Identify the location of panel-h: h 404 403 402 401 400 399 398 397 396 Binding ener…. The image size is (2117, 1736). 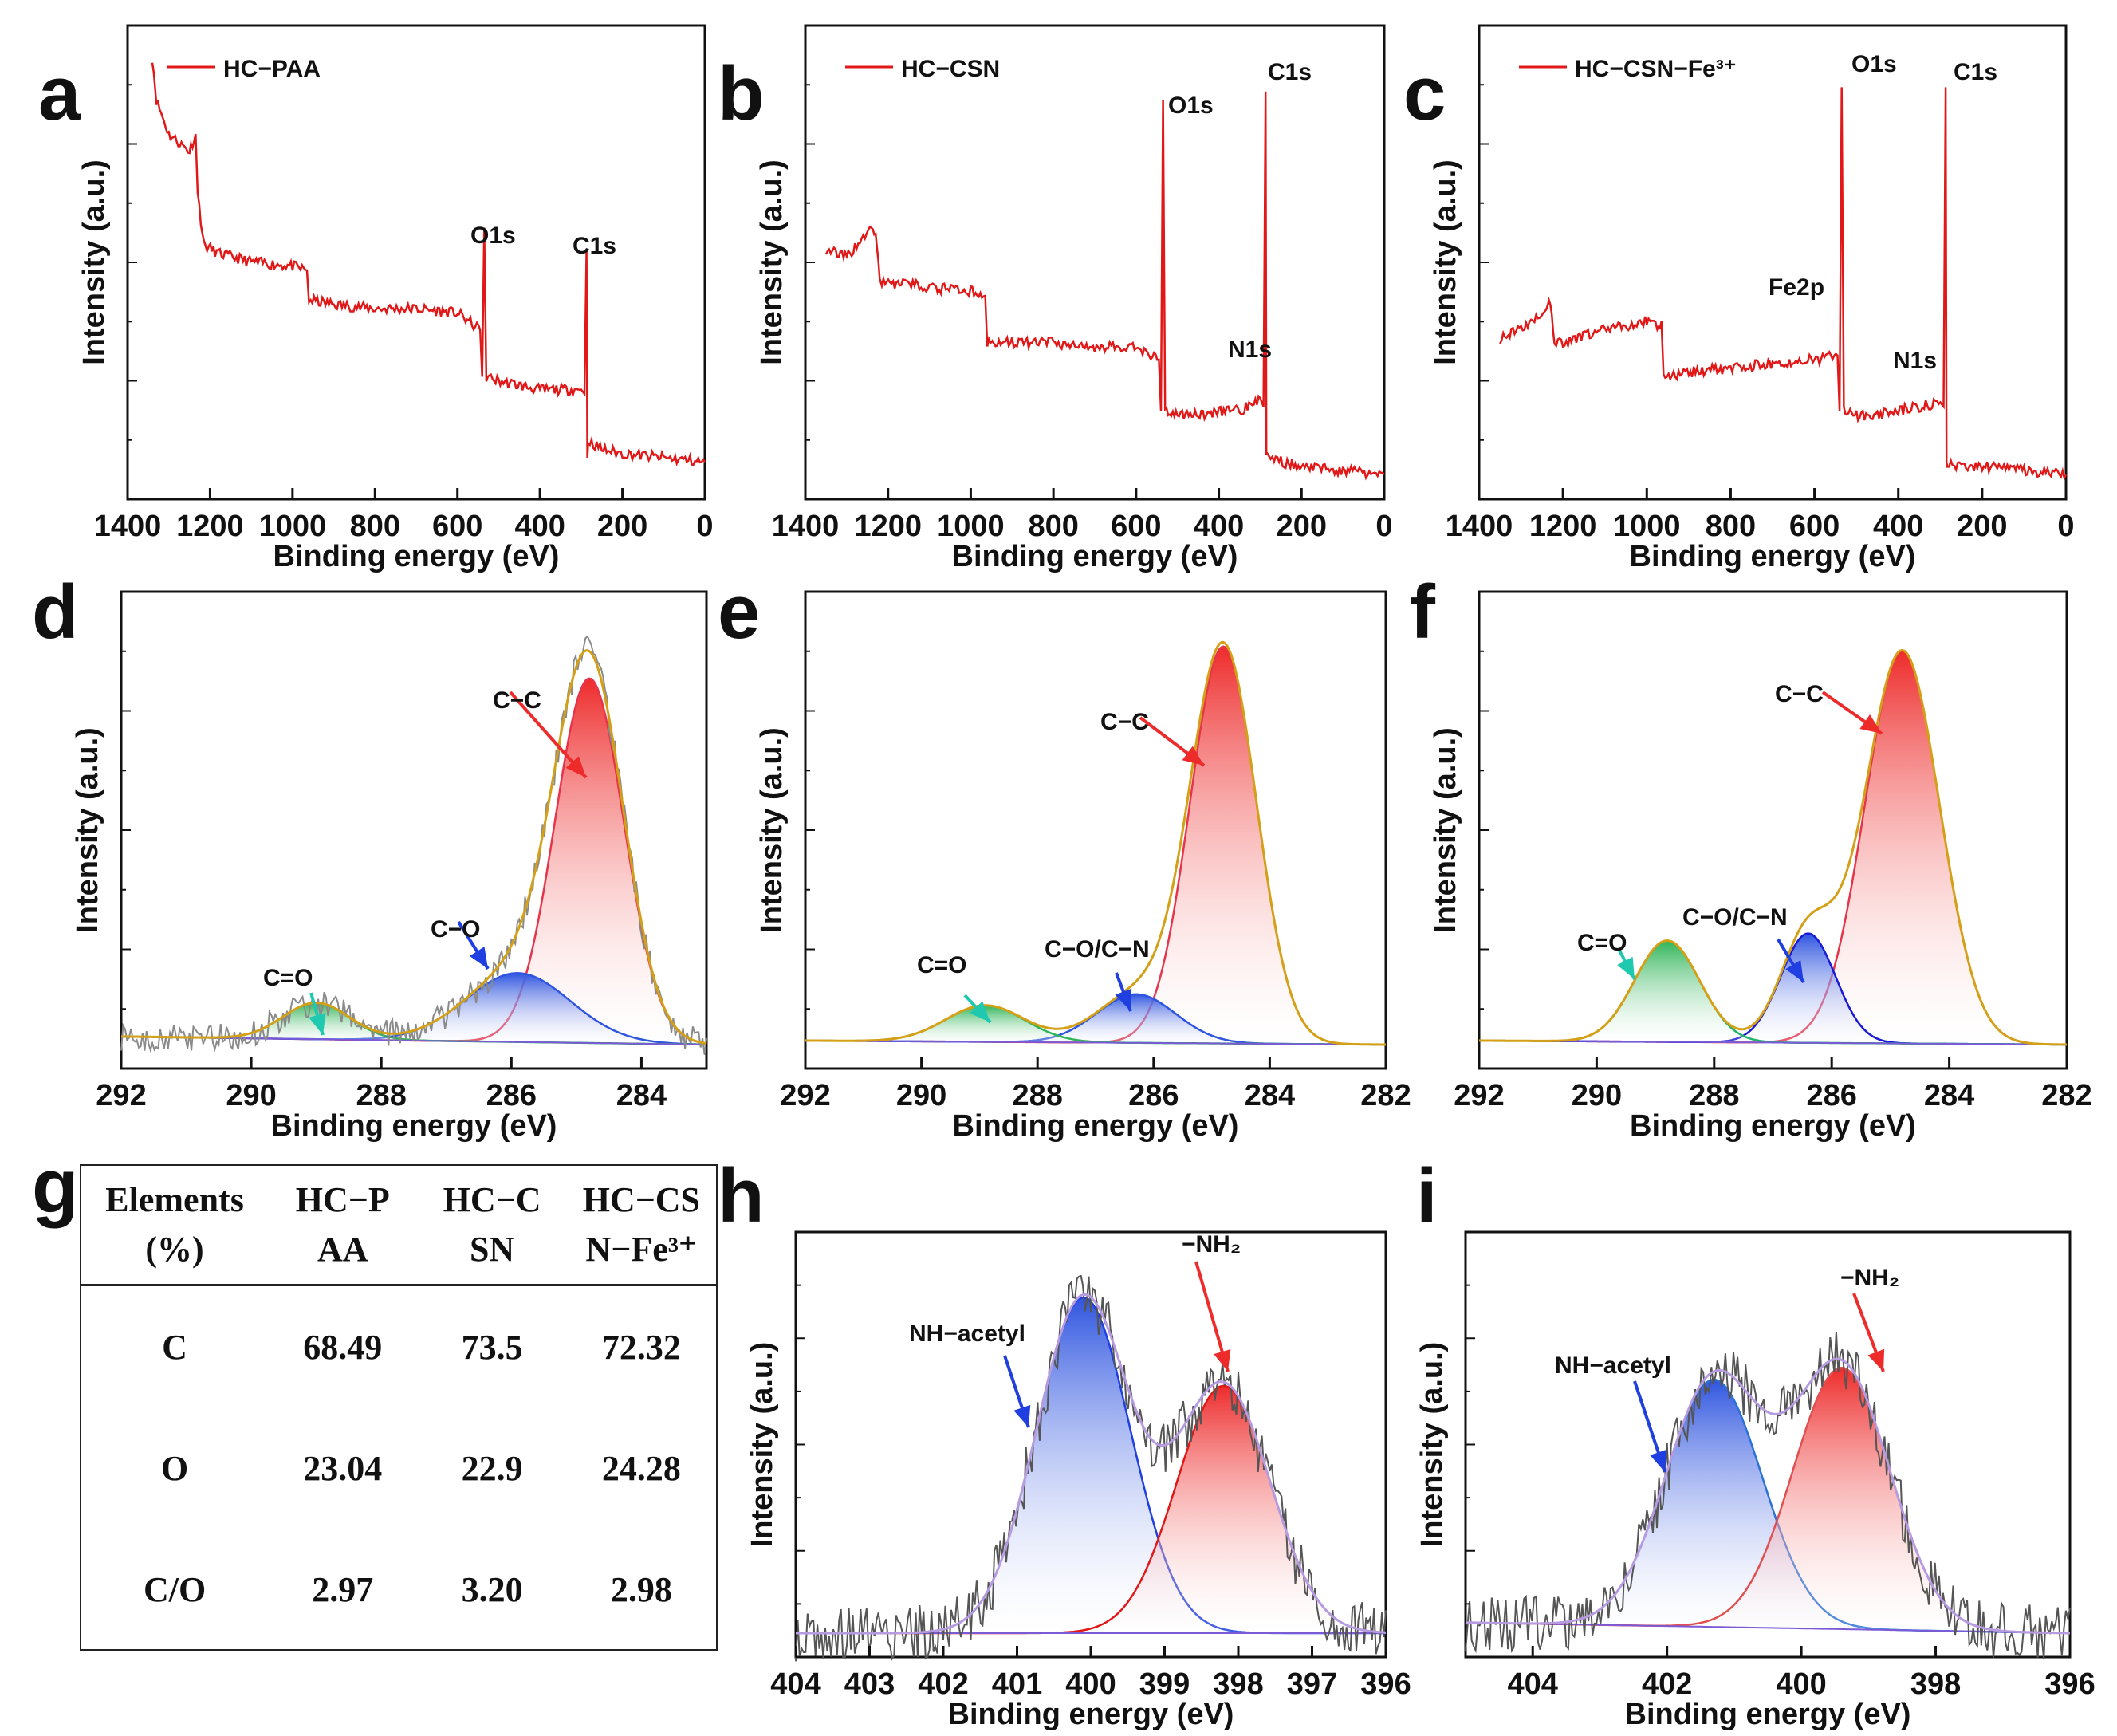
(1064, 1442).